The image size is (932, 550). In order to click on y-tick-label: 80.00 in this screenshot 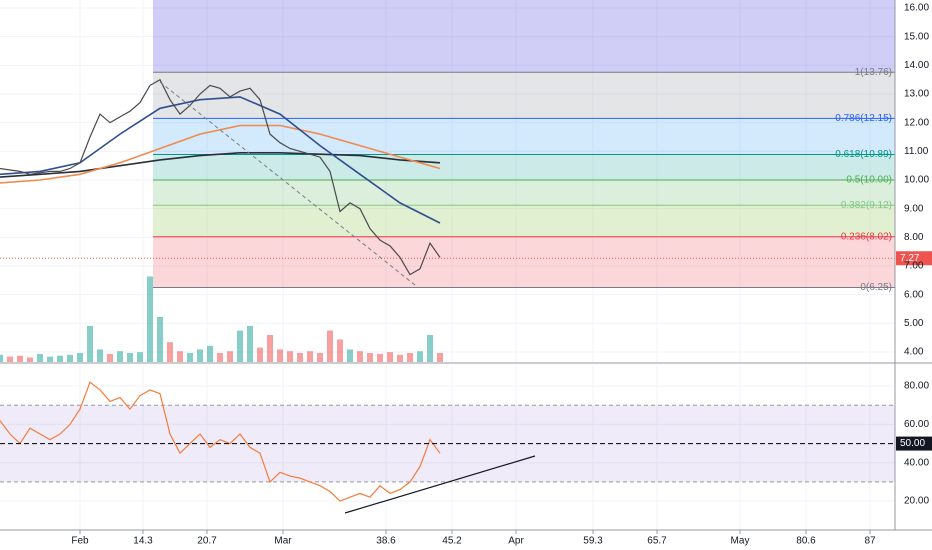, I will do `click(916, 386)`.